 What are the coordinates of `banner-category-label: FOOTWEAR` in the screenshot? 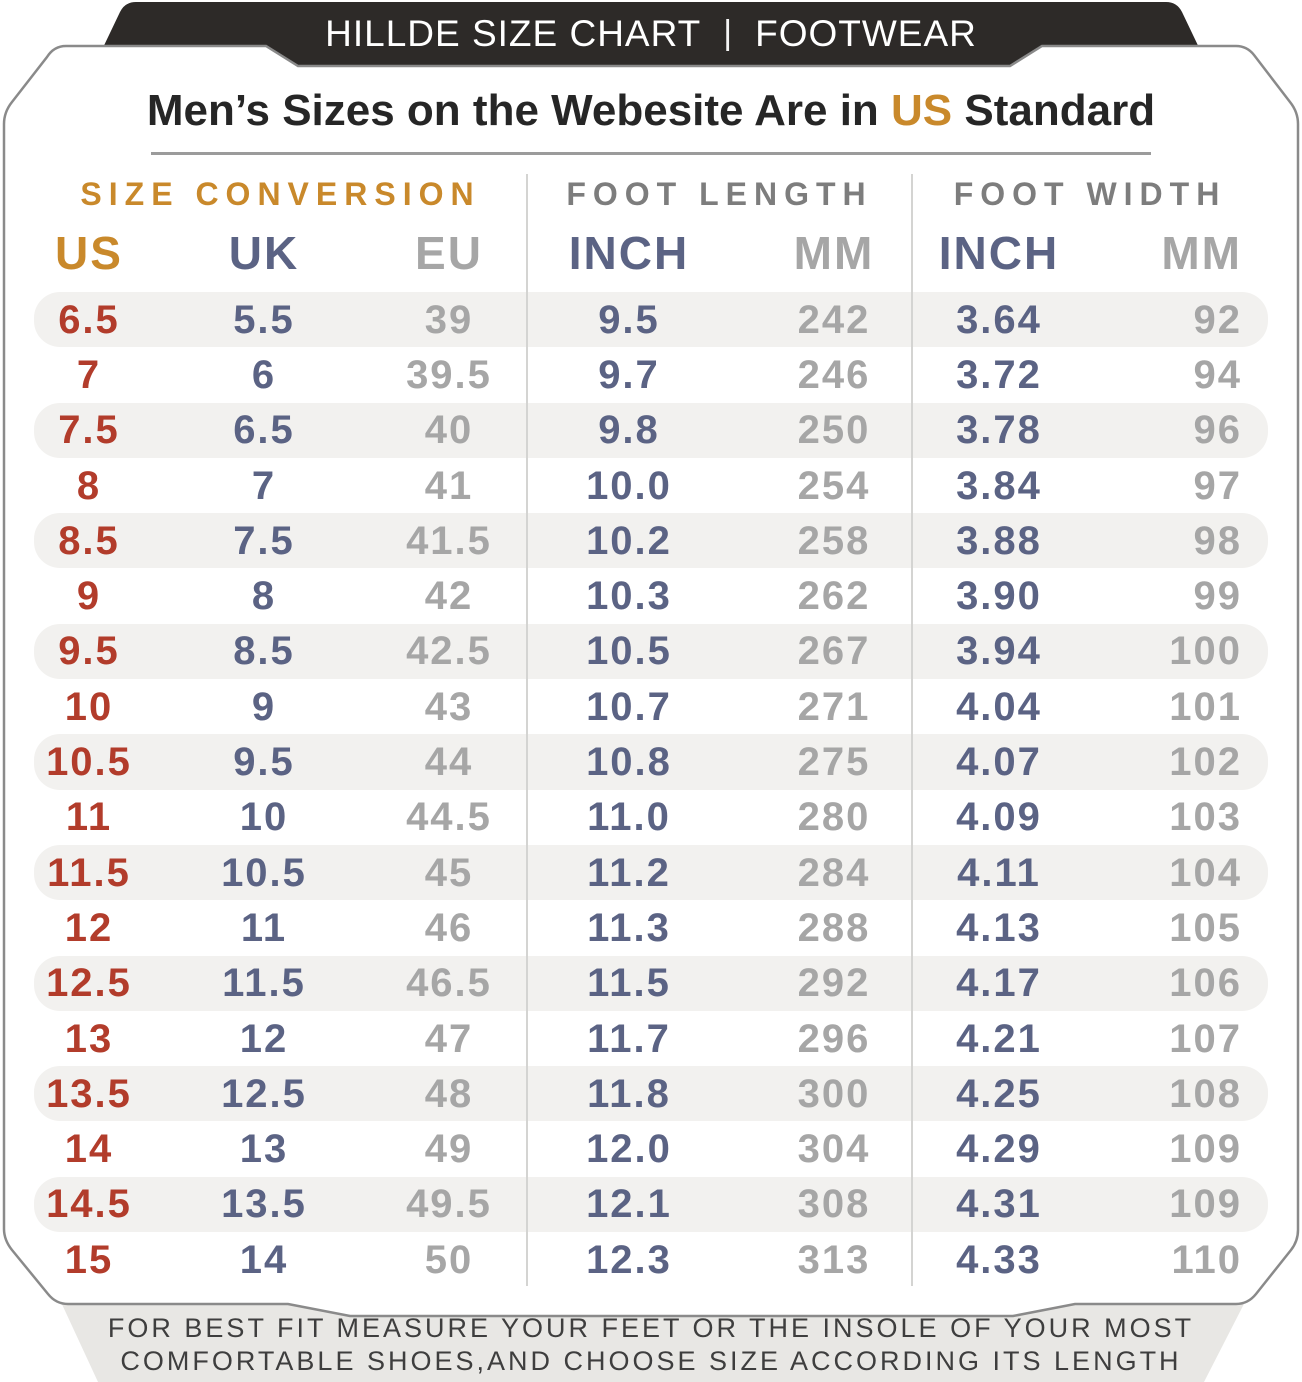 It's located at (866, 33).